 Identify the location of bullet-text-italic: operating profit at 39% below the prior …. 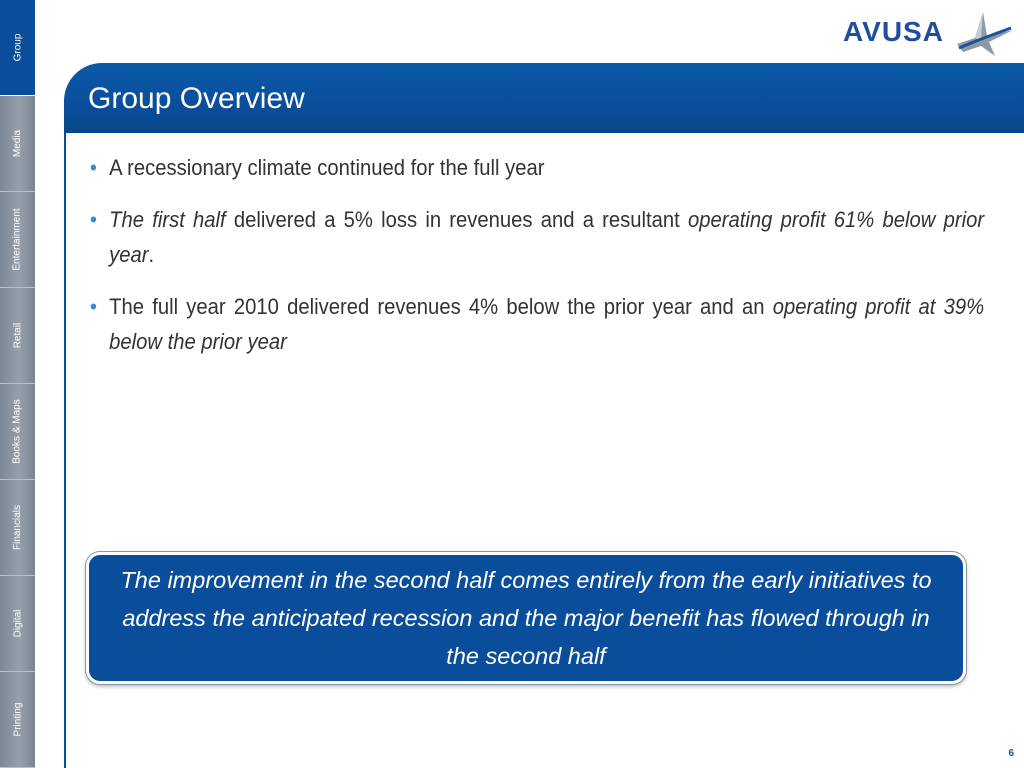
(547, 324).